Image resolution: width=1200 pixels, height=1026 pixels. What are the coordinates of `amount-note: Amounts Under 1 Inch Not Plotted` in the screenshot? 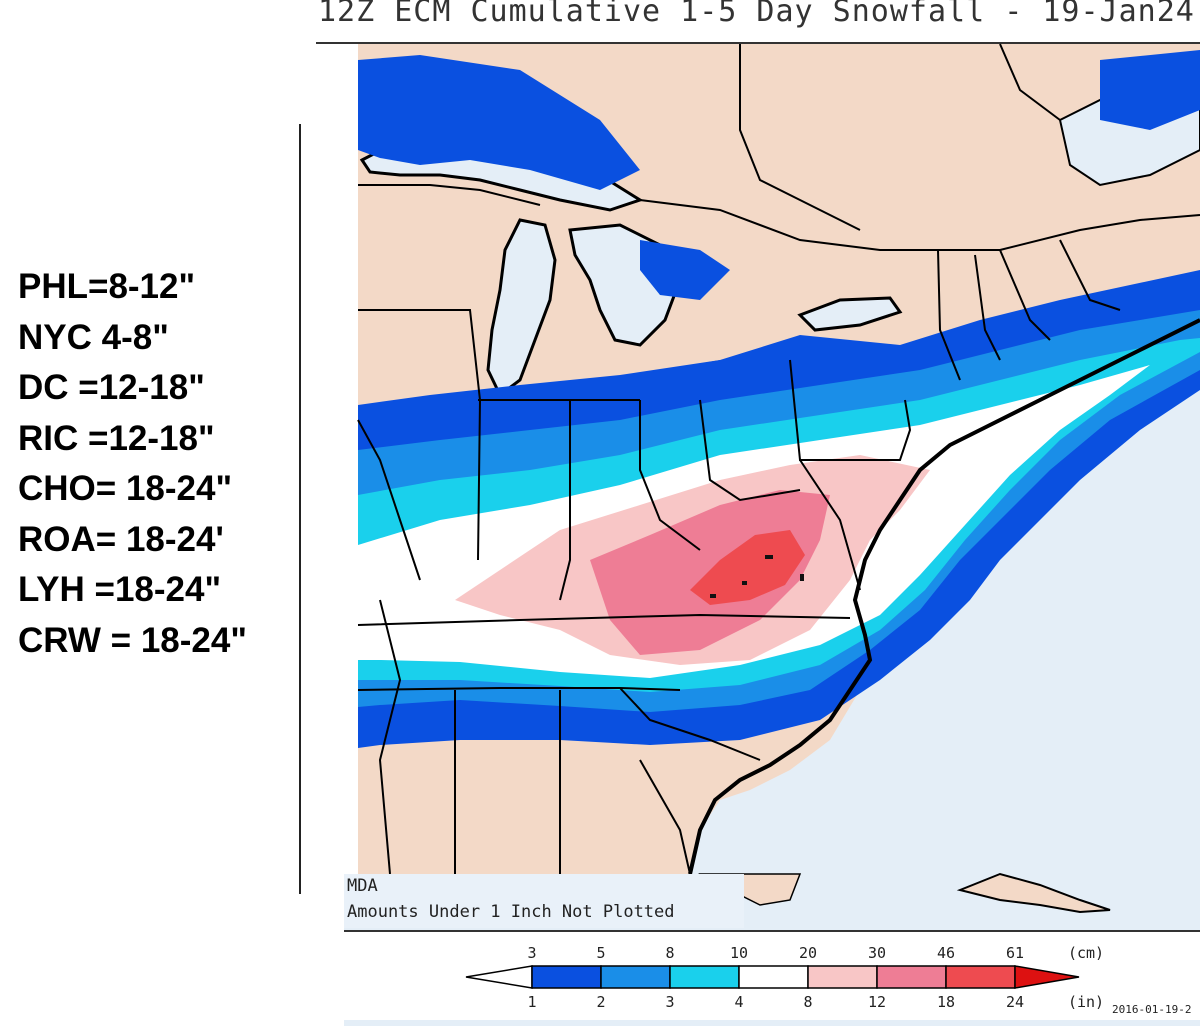 It's located at (511, 912).